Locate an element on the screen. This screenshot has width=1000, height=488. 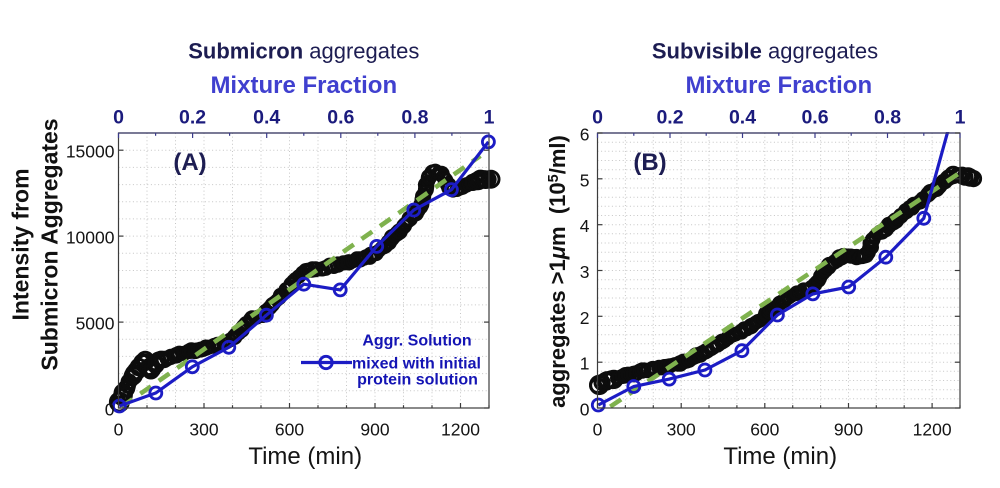
svg-text: Aggr. Solution is located at coordinates (416, 341).